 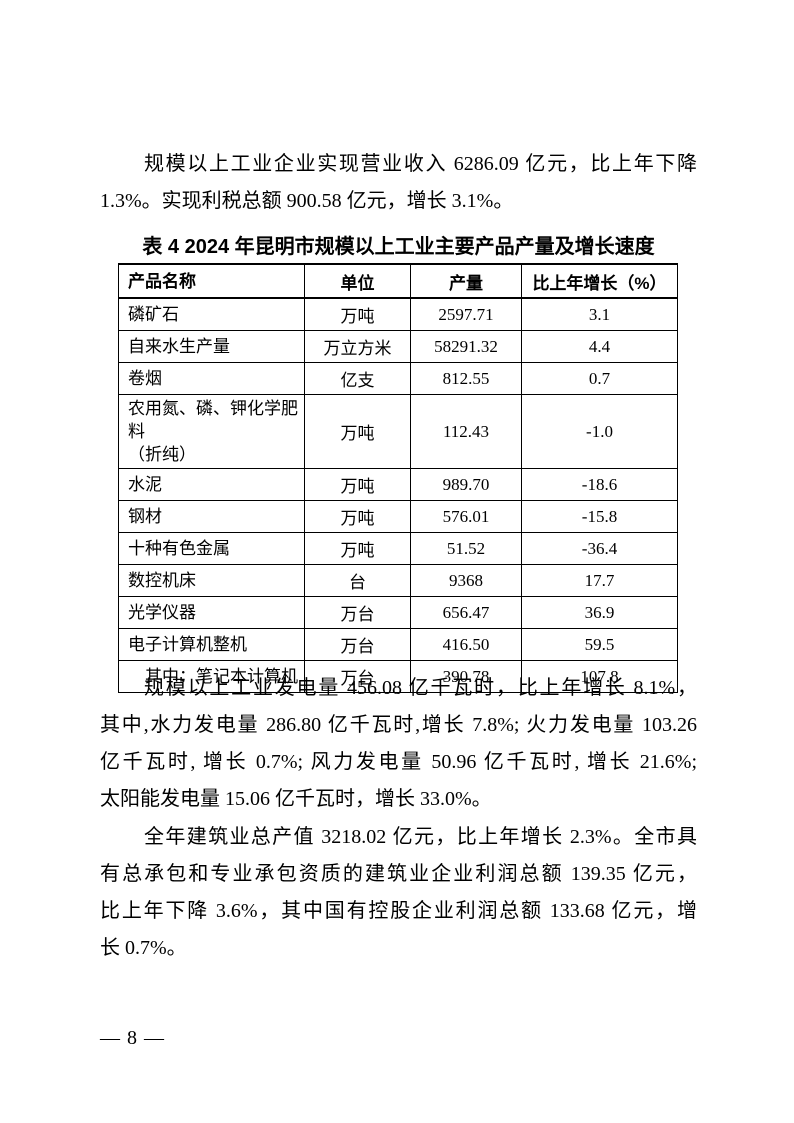 I want to click on cell-output: 112.43, so click(x=466, y=431).